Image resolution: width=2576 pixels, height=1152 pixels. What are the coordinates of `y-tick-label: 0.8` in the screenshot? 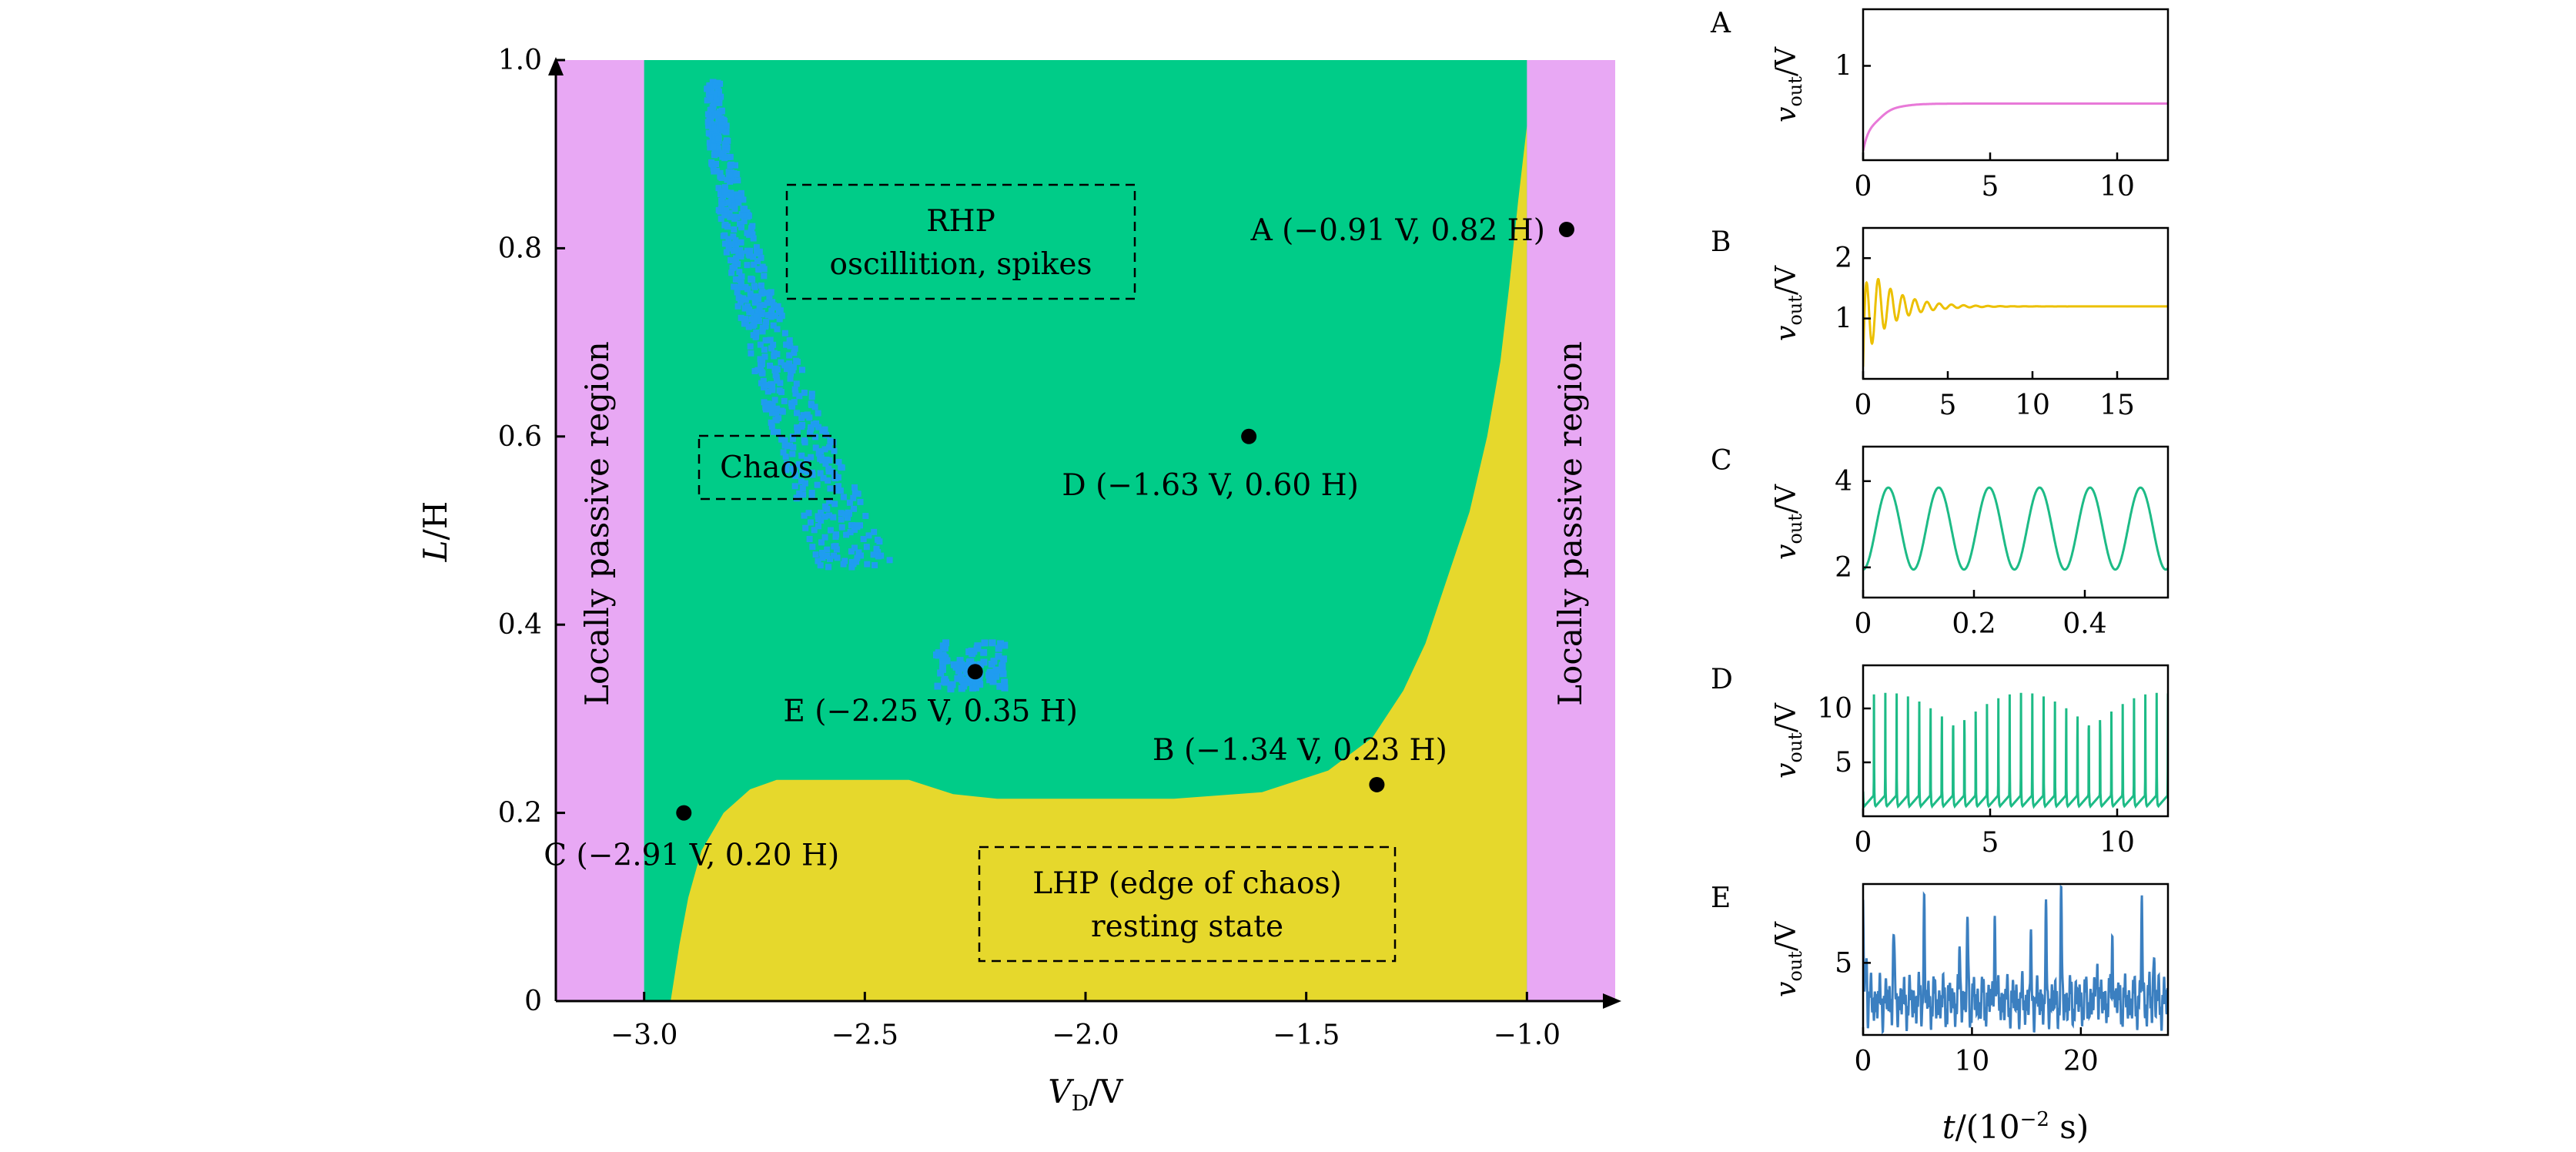 It's located at (520, 249).